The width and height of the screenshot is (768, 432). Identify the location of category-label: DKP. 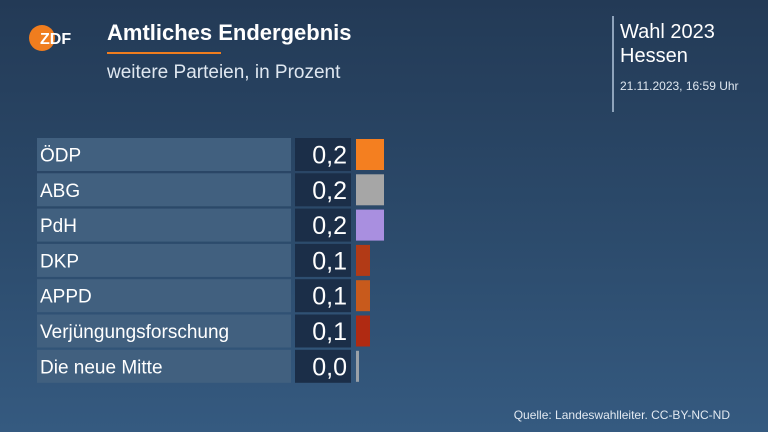
(59, 261).